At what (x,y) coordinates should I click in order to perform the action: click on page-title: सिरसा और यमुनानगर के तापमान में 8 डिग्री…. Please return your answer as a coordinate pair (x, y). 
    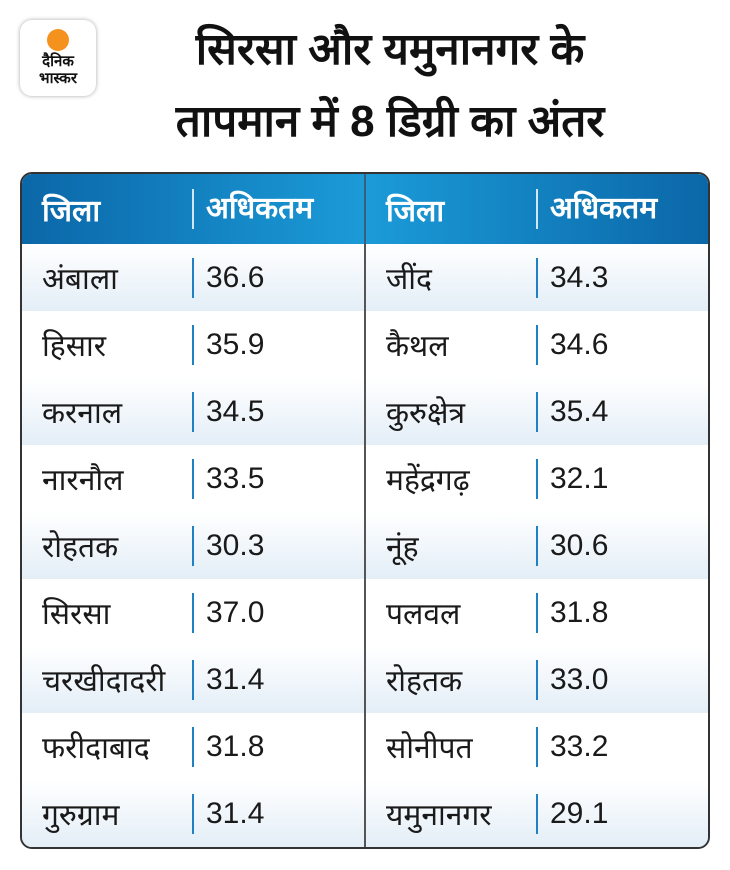
    Looking at the image, I should click on (390, 86).